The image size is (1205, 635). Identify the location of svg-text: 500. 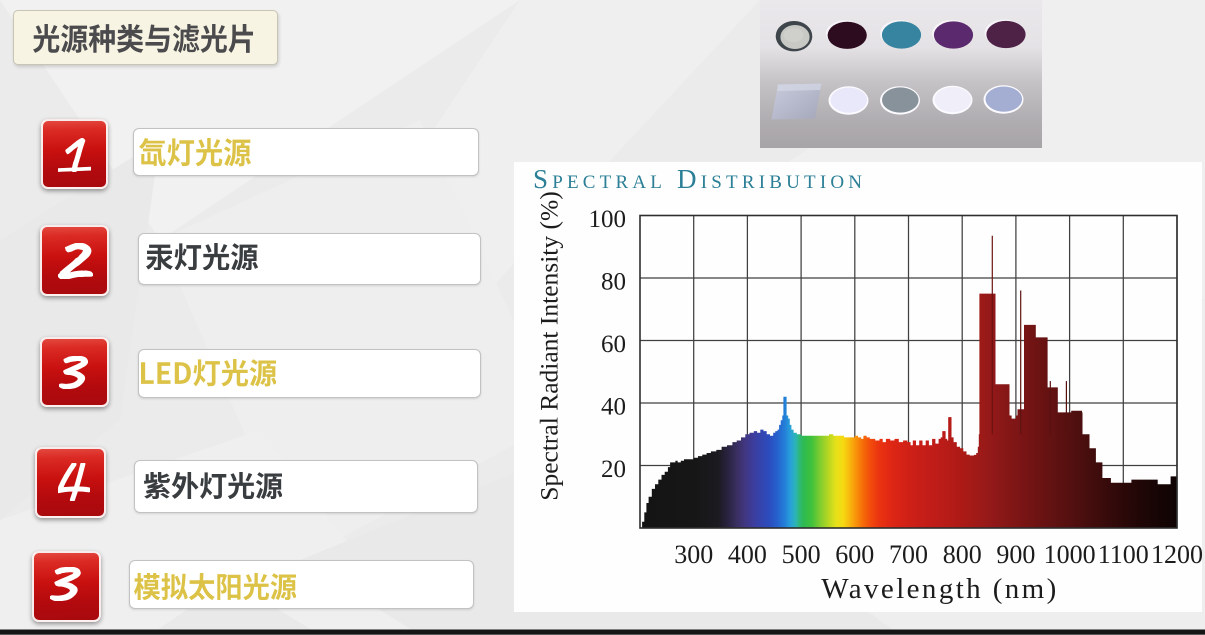
(801, 554).